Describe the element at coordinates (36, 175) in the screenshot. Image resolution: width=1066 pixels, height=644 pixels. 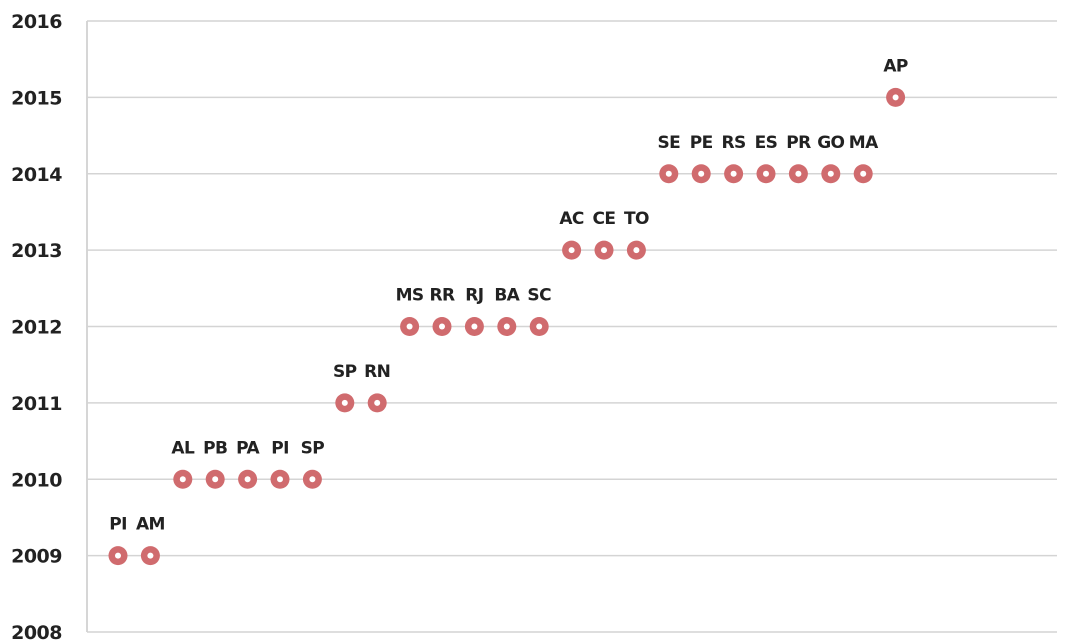
I see `y-tick-label: 2014` at that location.